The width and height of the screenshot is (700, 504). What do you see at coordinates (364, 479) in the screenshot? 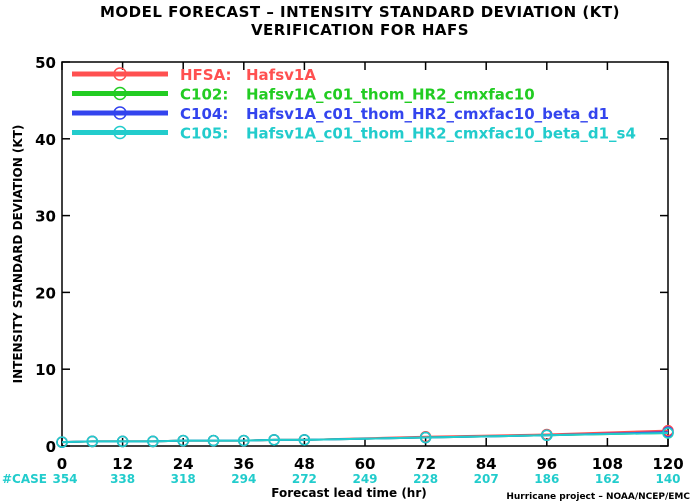
I see `case-count: 249` at bounding box center [364, 479].